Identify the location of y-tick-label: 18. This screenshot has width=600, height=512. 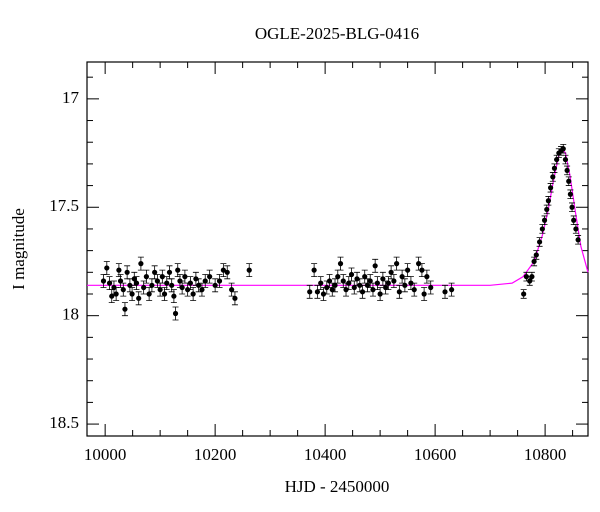
(70, 314).